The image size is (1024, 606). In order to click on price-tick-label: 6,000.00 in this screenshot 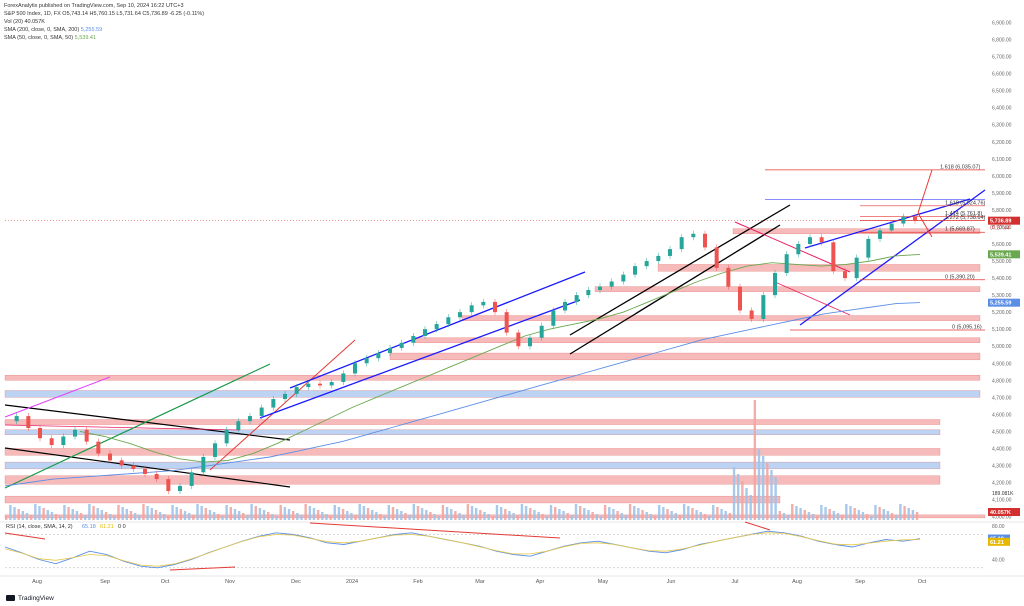, I will do `click(1002, 177)`.